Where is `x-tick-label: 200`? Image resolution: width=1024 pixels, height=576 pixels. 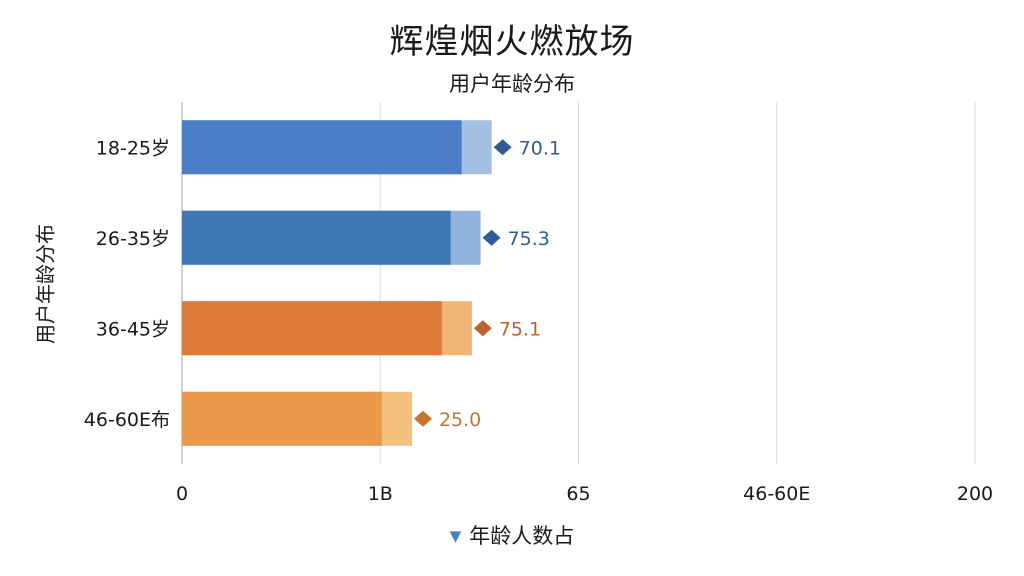 x-tick-label: 200 is located at coordinates (975, 494).